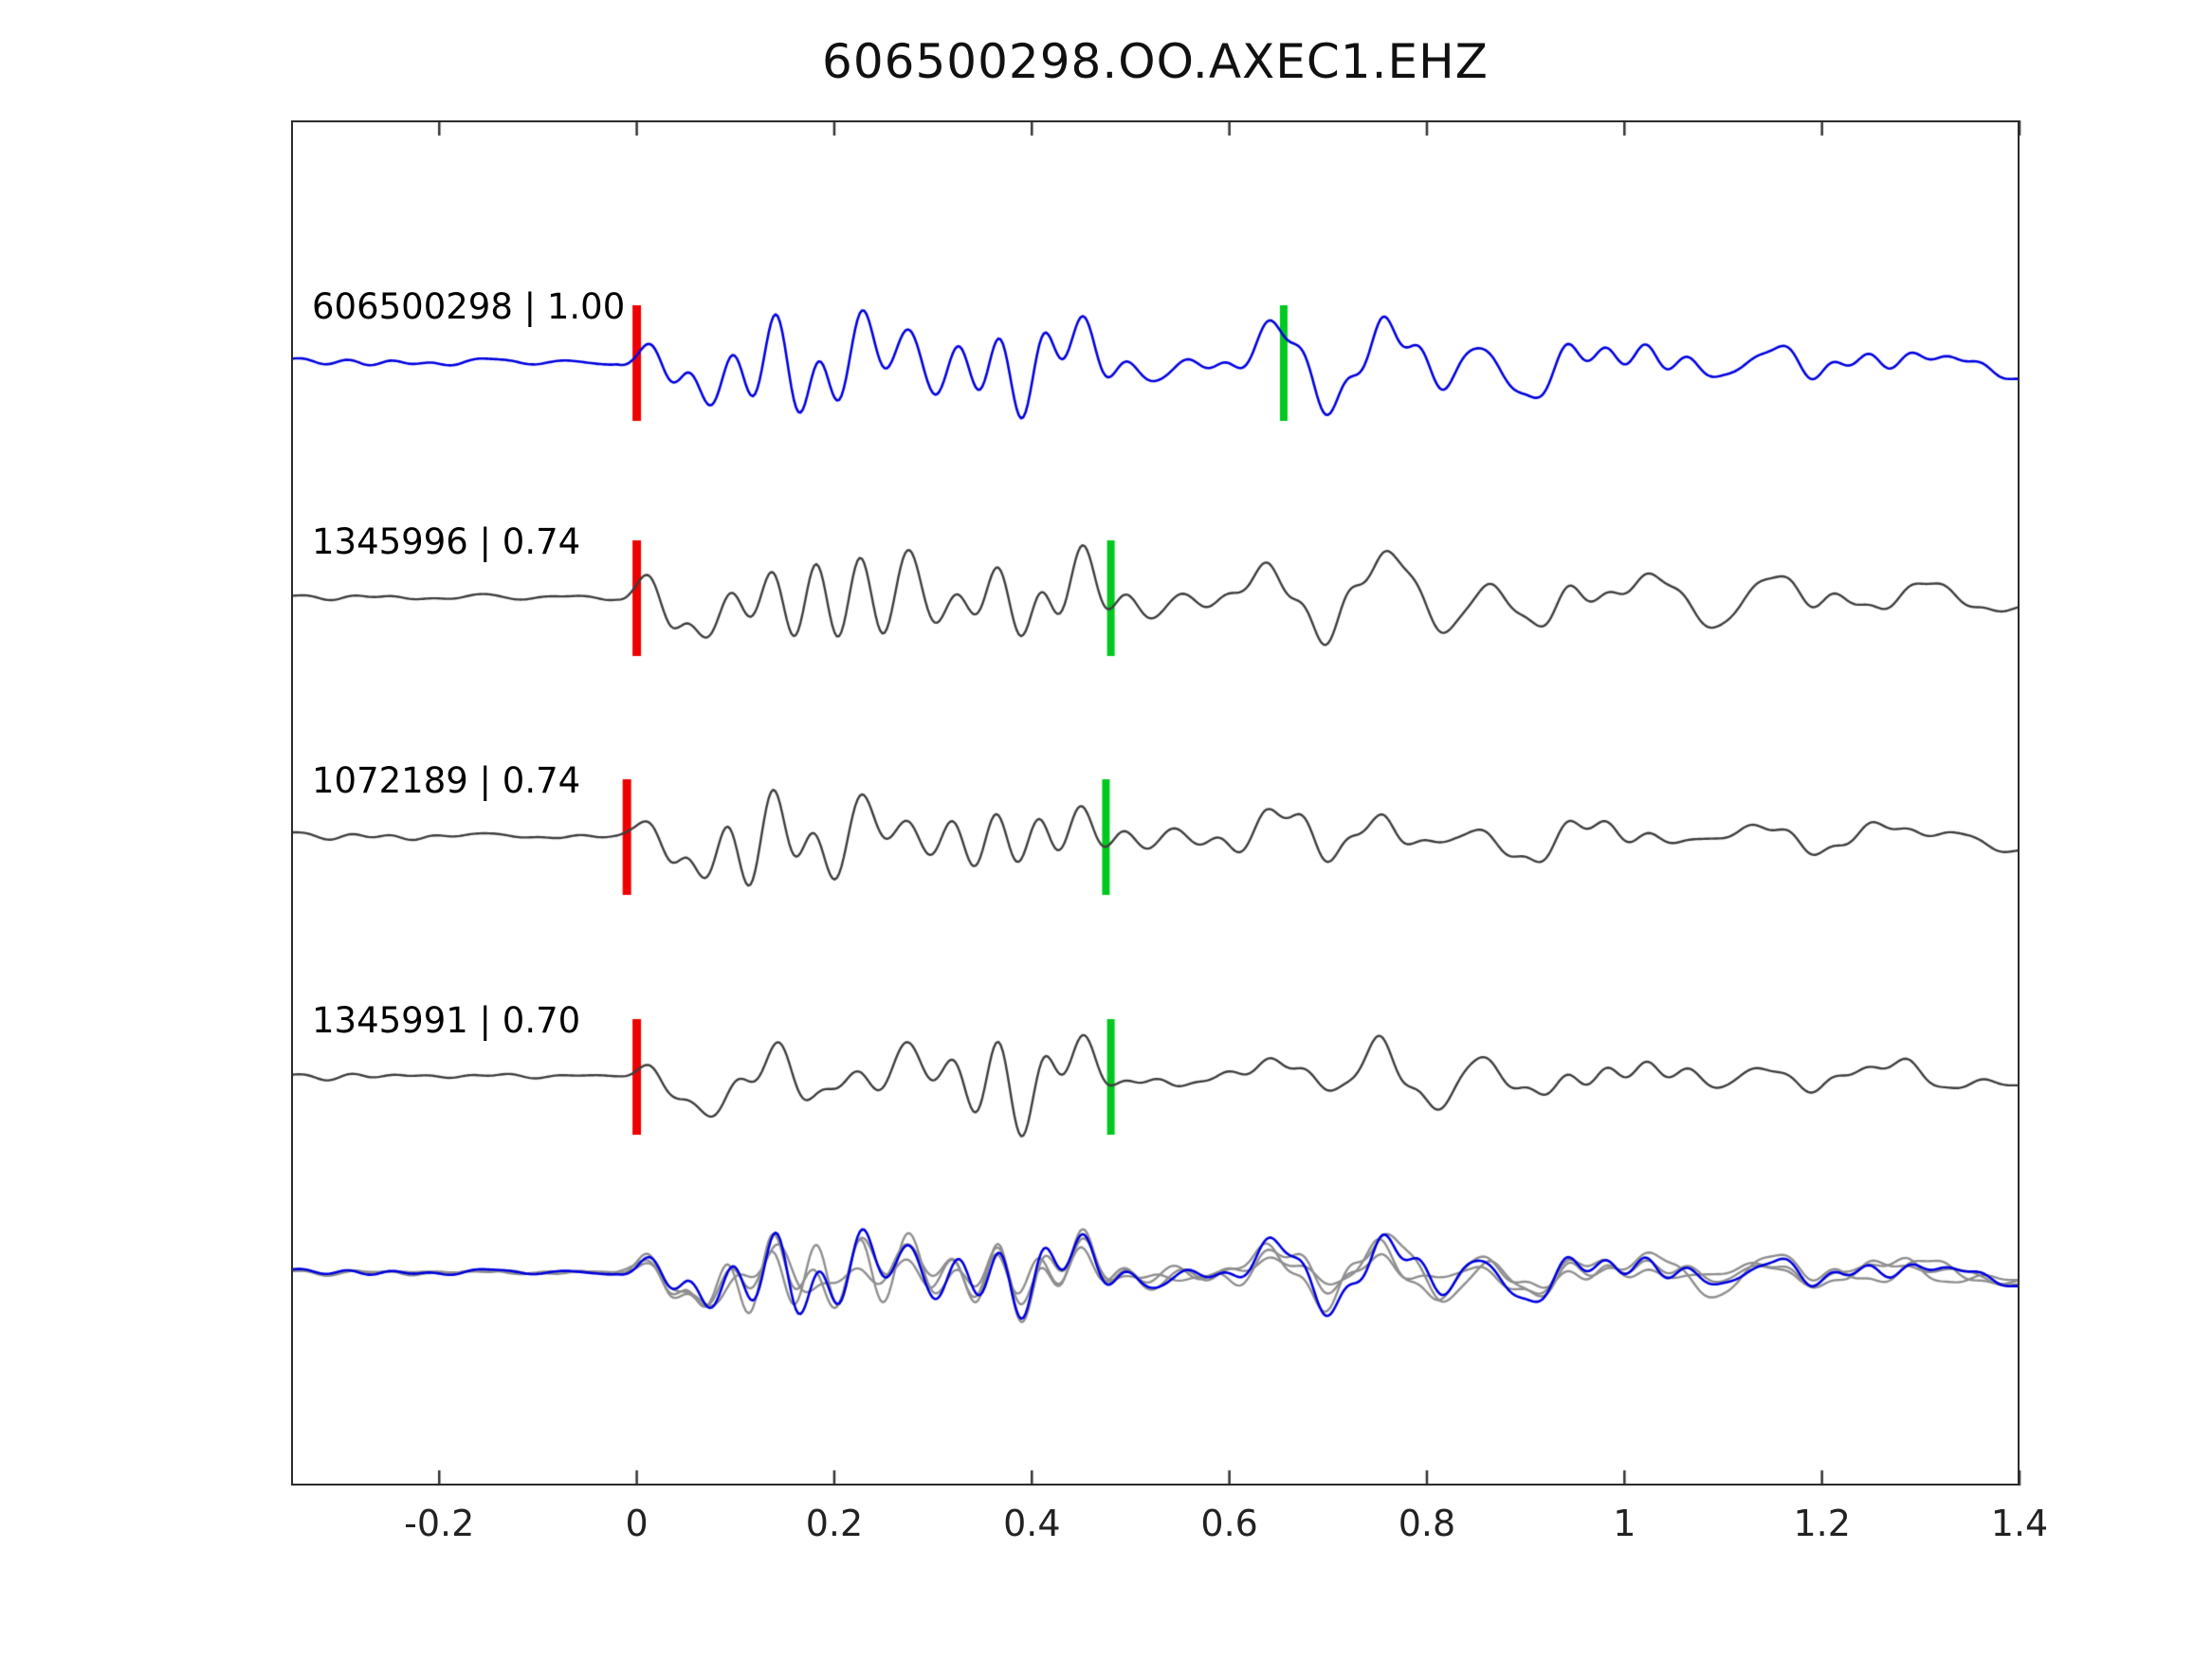  Describe the element at coordinates (439, 1523) in the screenshot. I see `x-tick-label: -0.2` at that location.